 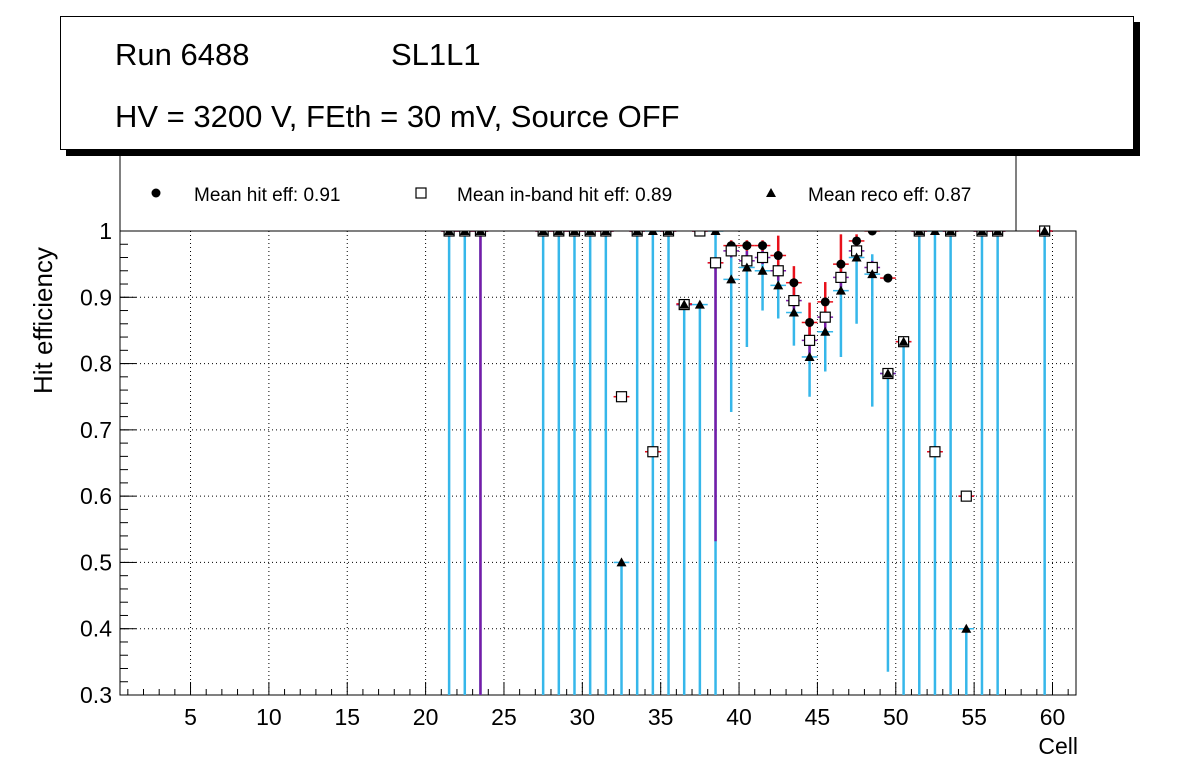 I want to click on y-tick-label: 0.8, so click(x=96, y=364).